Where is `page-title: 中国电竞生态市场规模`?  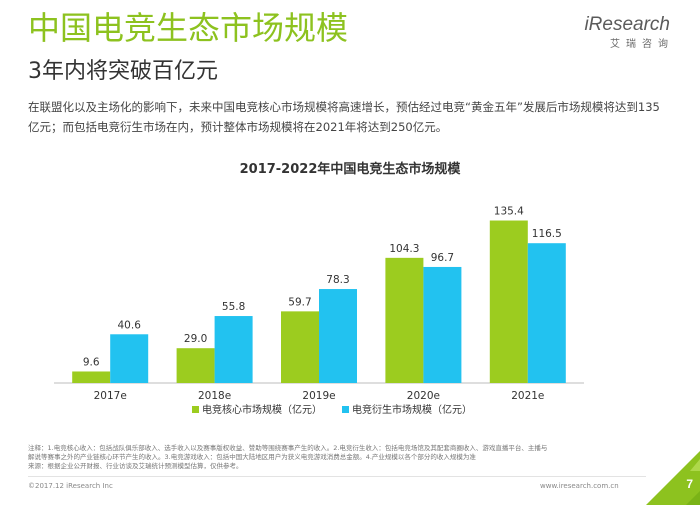 page-title: 中国电竞生态市场规模 is located at coordinates (188, 28).